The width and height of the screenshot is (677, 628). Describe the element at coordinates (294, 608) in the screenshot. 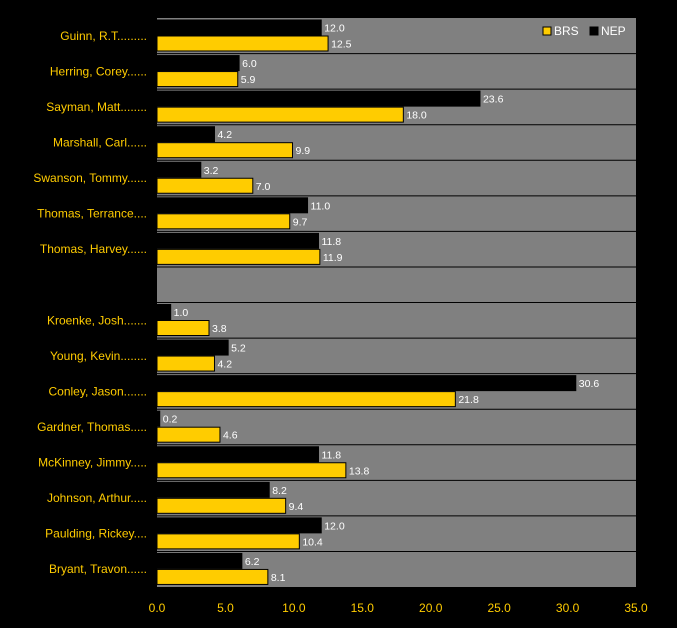

I see `x-tick-label: 10.0` at that location.